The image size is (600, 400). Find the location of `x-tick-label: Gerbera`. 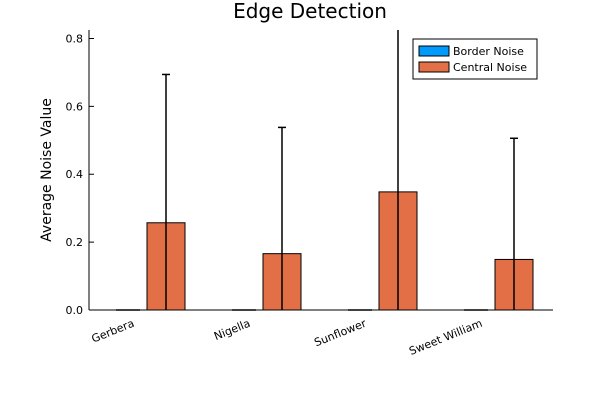

x-tick-label: Gerbera is located at coordinates (113, 331).